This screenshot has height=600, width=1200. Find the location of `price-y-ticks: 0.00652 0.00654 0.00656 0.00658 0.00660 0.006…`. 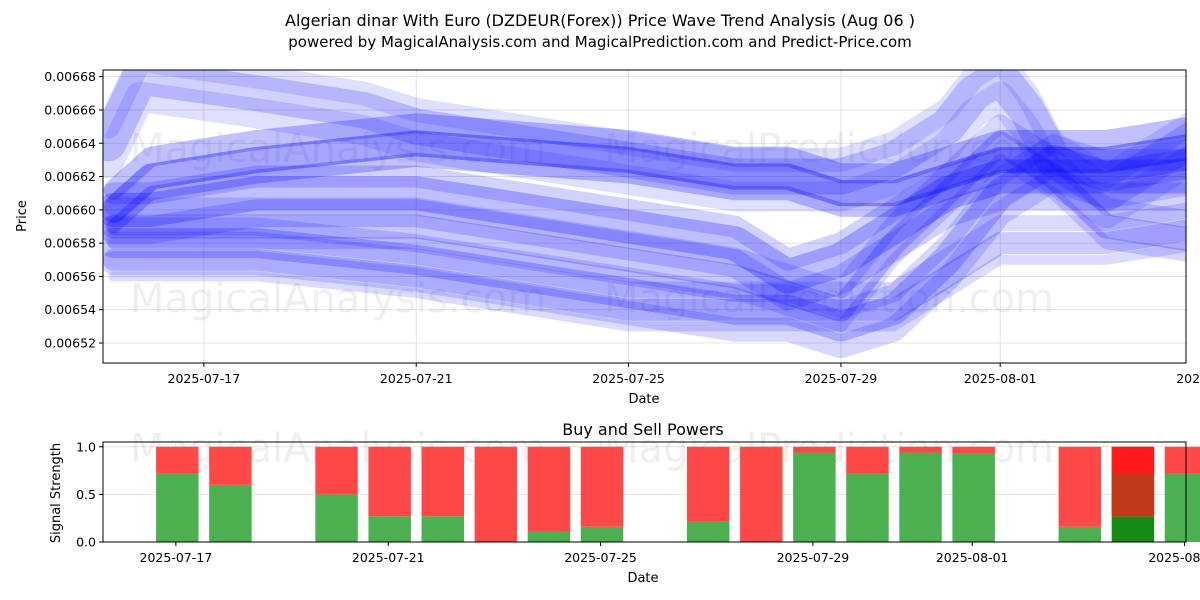

price-y-ticks: 0.00652 0.00654 0.00656 0.00658 0.00660 0.006… is located at coordinates (73, 210).